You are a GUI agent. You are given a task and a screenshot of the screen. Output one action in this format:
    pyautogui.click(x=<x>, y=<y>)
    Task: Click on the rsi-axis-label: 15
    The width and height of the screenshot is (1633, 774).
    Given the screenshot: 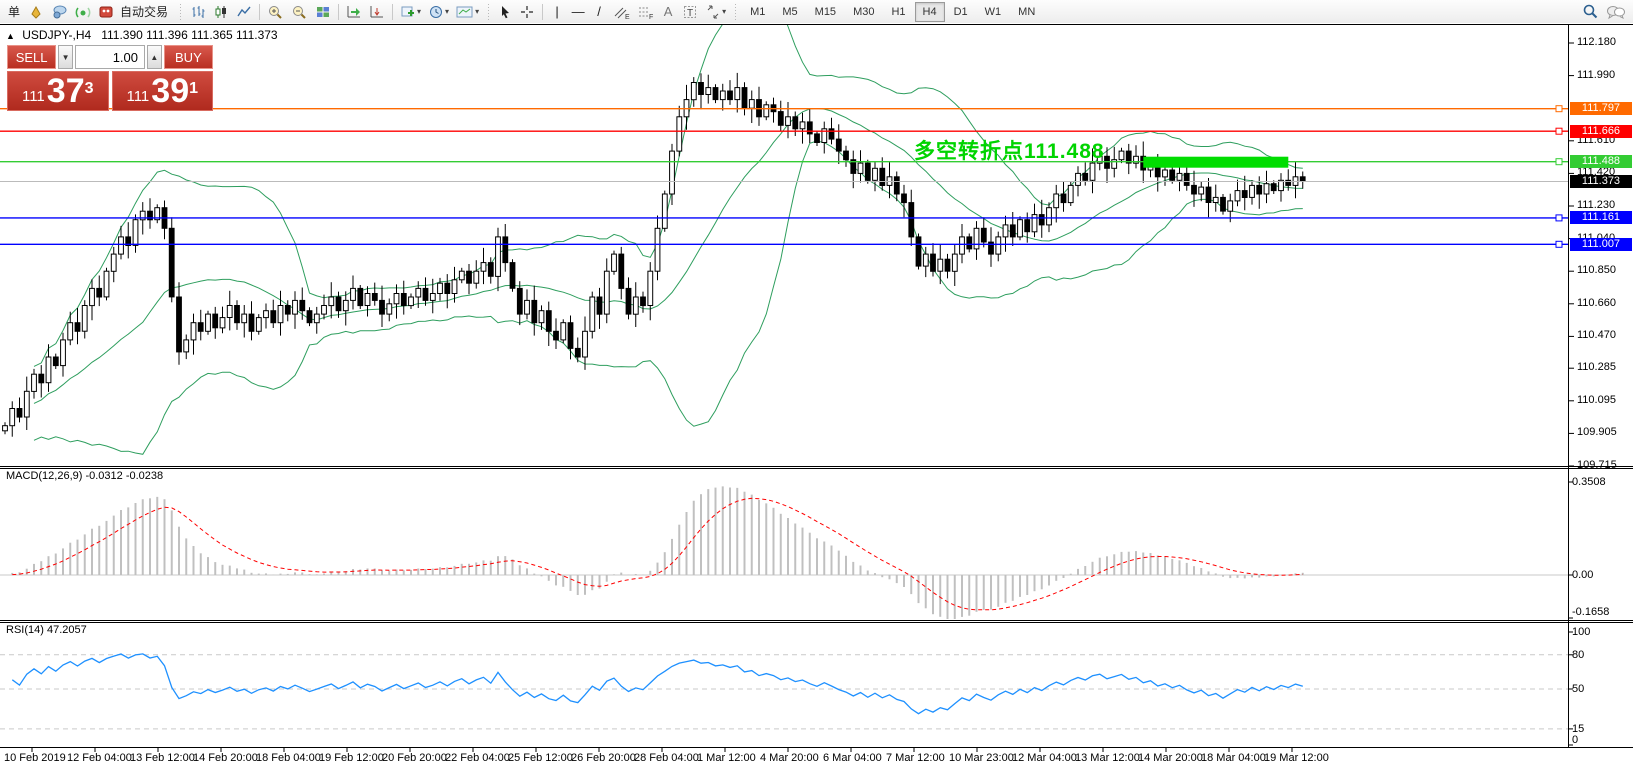 What is the action you would take?
    pyautogui.click(x=1578, y=729)
    